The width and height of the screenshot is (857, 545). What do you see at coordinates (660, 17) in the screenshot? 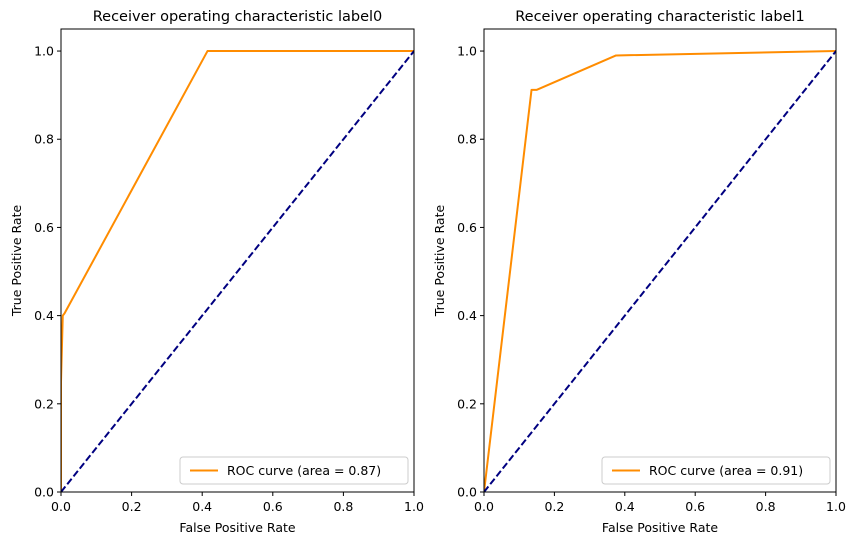
I see `chart-title: Receiver operating characteristic label1` at bounding box center [660, 17].